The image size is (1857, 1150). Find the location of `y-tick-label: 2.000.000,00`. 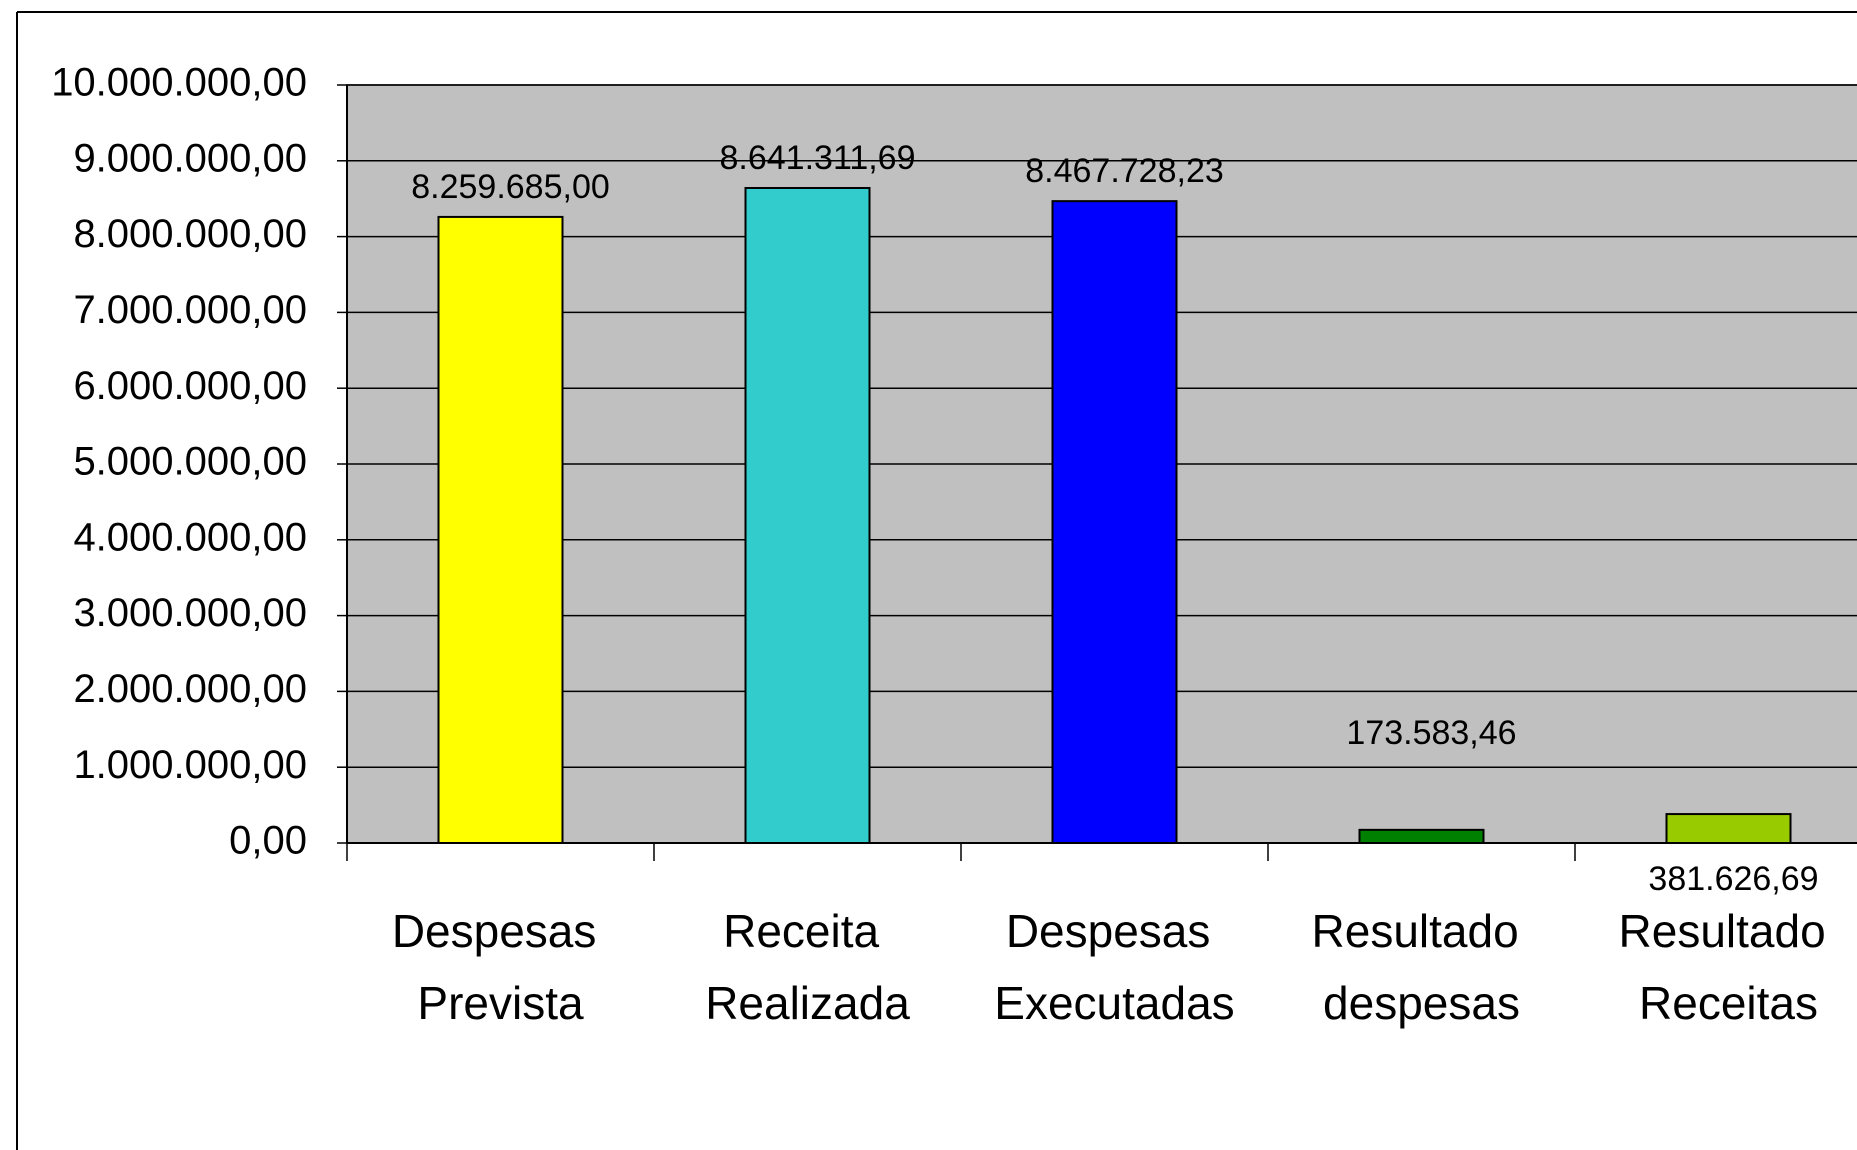

y-tick-label: 2.000.000,00 is located at coordinates (190, 689).